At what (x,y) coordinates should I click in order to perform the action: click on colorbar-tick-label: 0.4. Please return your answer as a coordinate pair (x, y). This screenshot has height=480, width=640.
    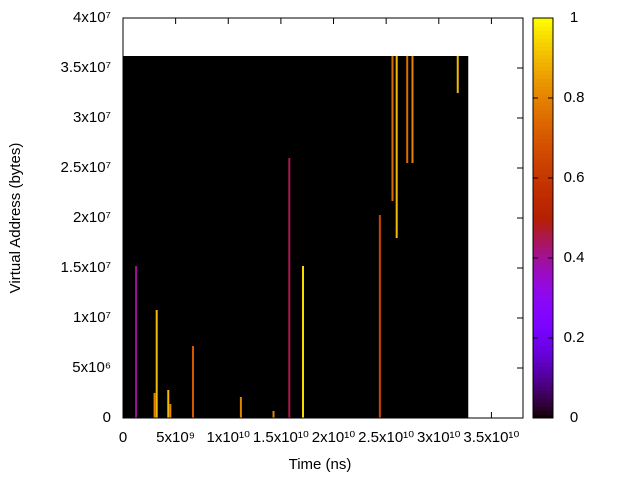
    Looking at the image, I should click on (574, 257).